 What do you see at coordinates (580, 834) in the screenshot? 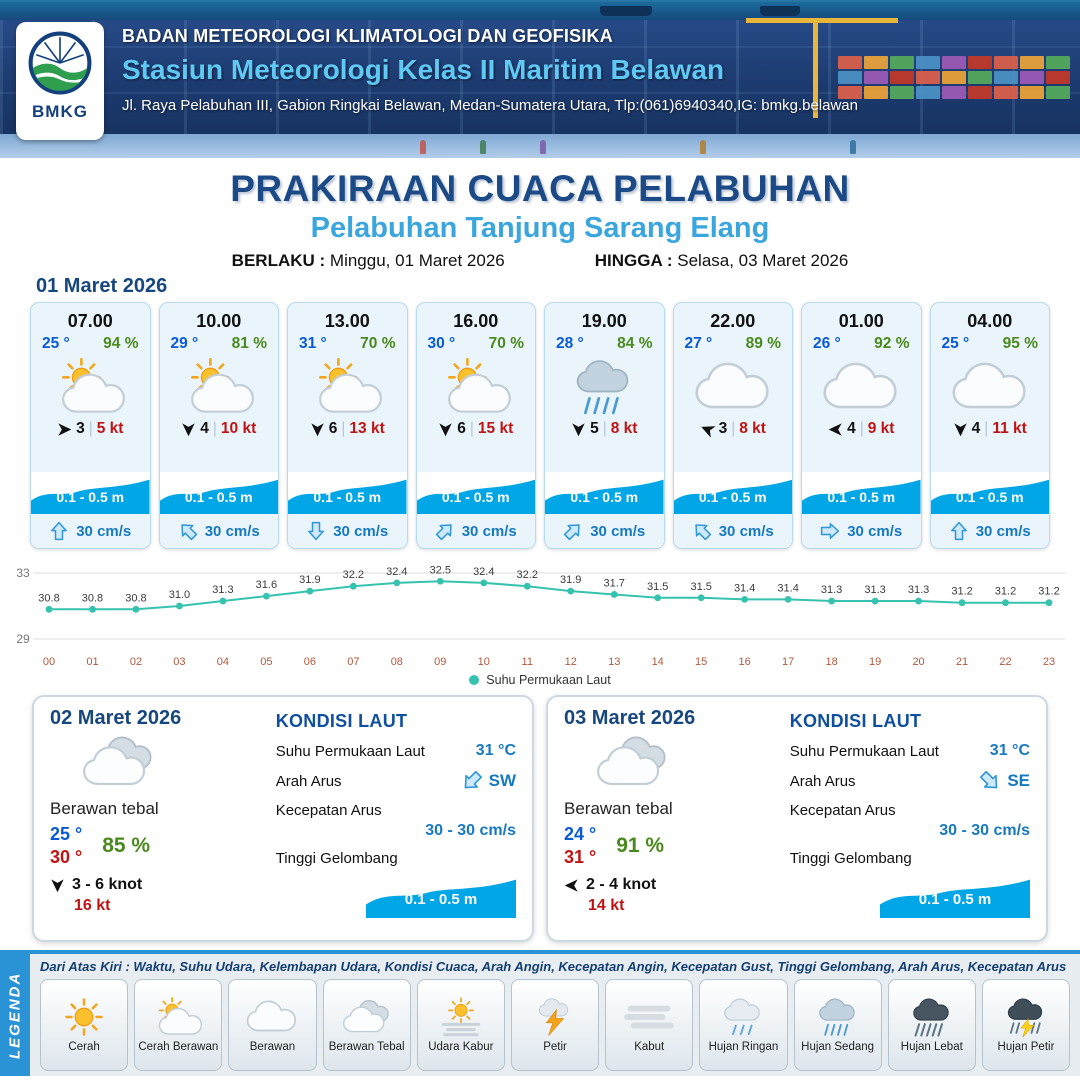
I see `day-temp-min: 24 °` at bounding box center [580, 834].